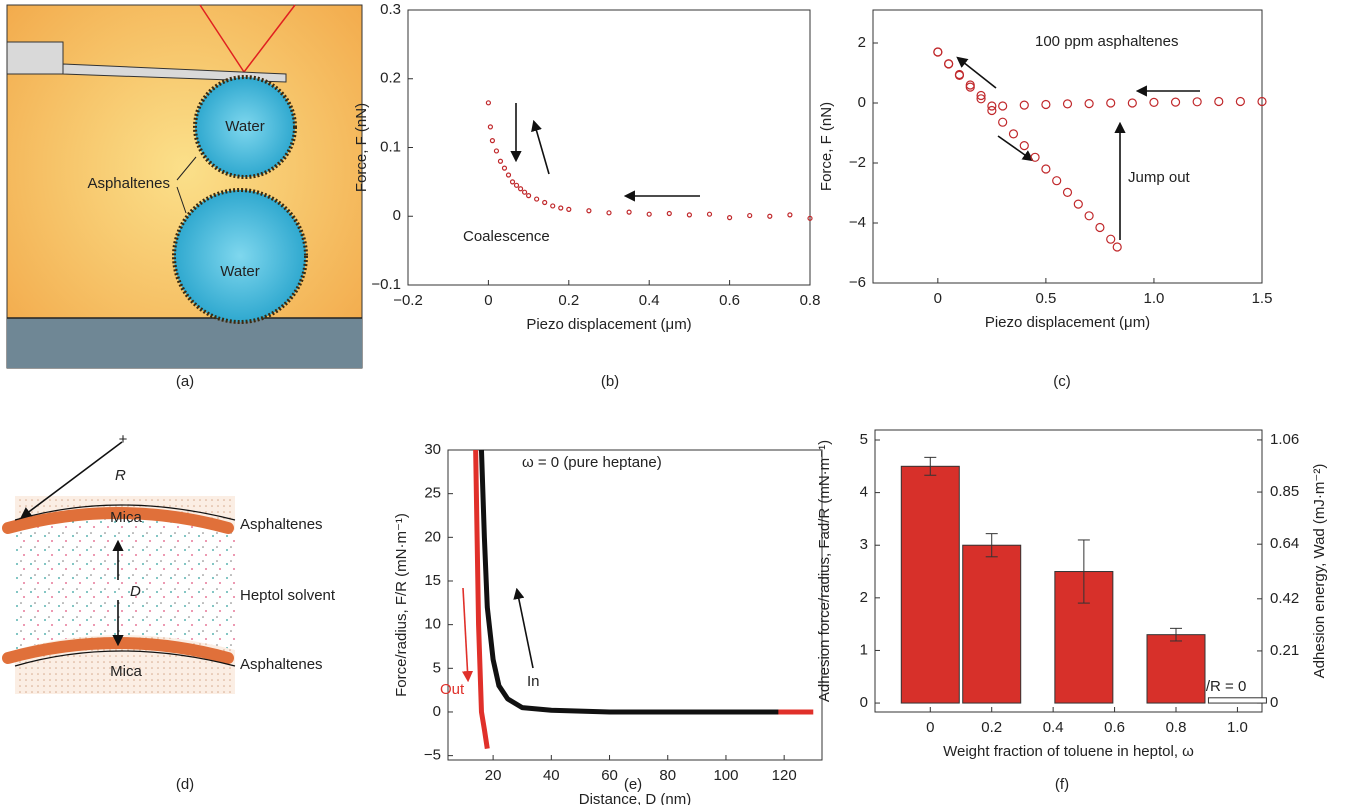 The width and height of the screenshot is (1350, 805). What do you see at coordinates (222, 38) in the screenshot?
I see `laser` at bounding box center [222, 38].